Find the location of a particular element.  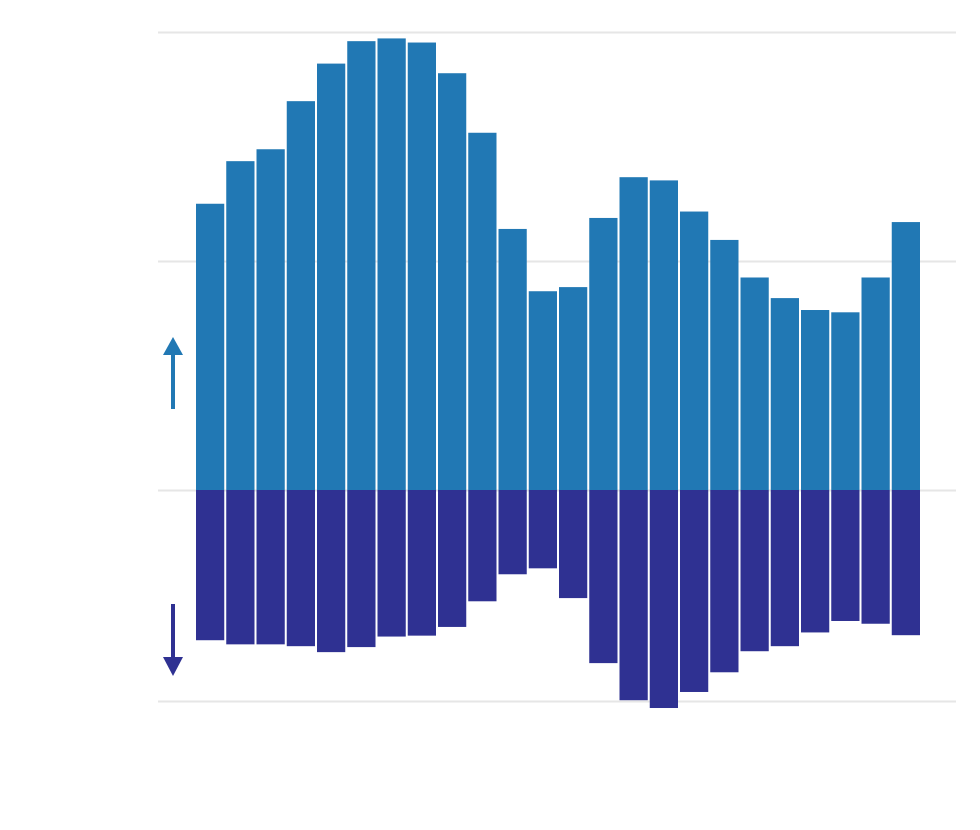

down-arrow-icon is located at coordinates (173, 666).